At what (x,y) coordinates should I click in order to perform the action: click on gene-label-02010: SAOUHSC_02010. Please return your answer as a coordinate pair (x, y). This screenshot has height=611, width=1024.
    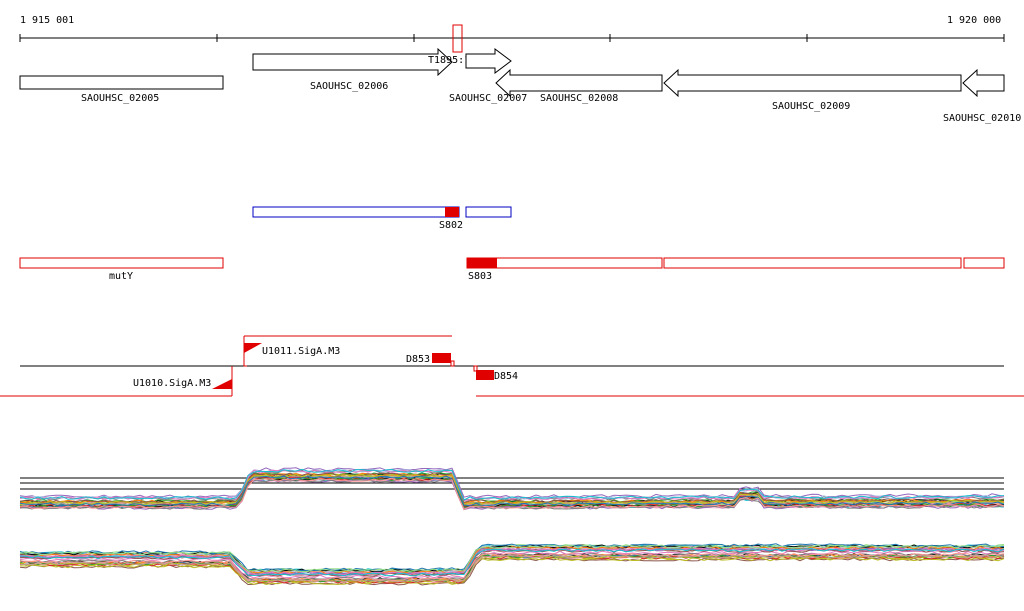
    Looking at the image, I should click on (982, 118).